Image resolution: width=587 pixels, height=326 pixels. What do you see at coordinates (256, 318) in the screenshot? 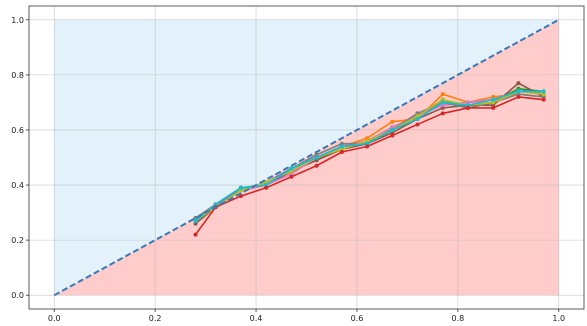
I see `x-tick-label-2: 0.4` at bounding box center [256, 318].